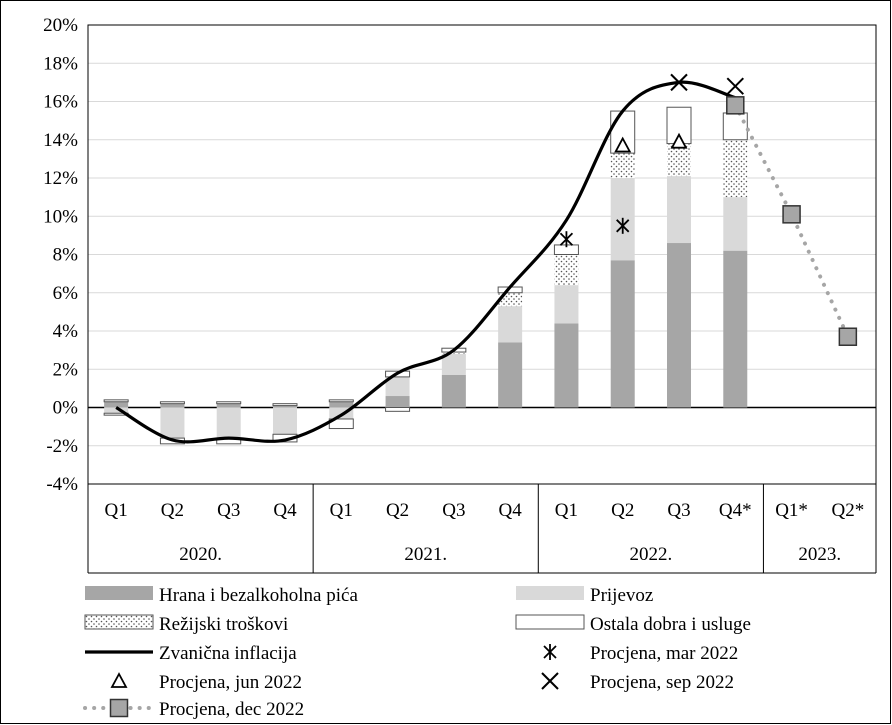  Describe the element at coordinates (62, 484) in the screenshot. I see `y-tick-label: -4%` at that location.